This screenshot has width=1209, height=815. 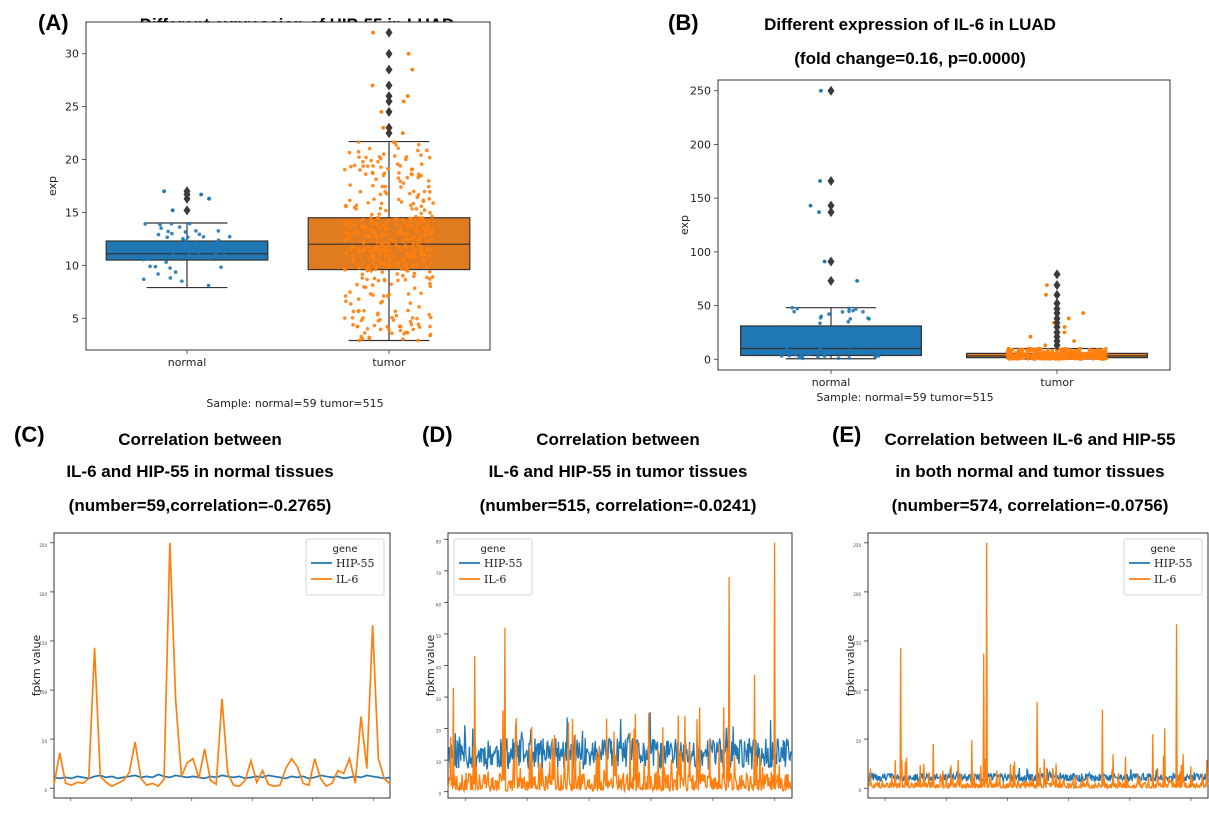 What do you see at coordinates (199, 439) in the screenshot?
I see `chart-title-line: Correlation between` at bounding box center [199, 439].